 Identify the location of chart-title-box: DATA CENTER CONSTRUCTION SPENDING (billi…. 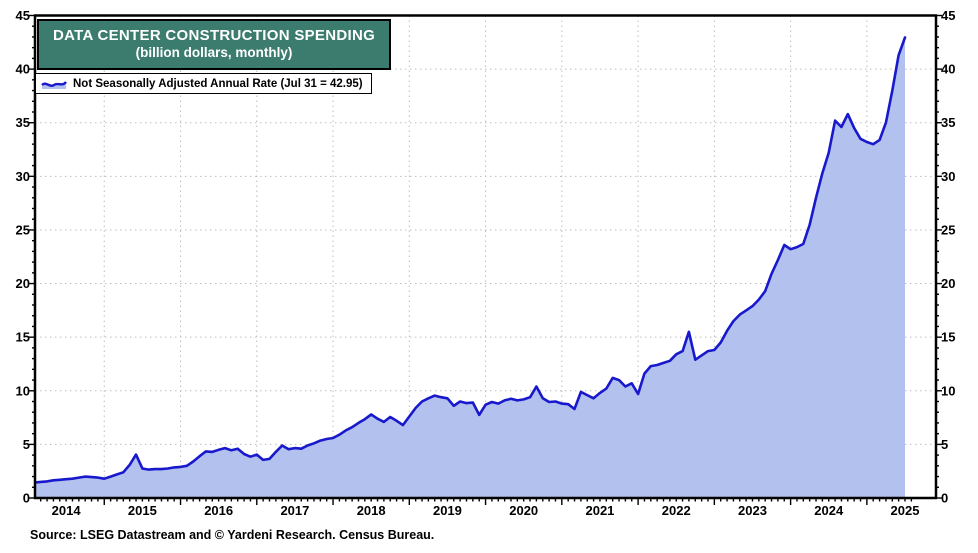
(214, 44).